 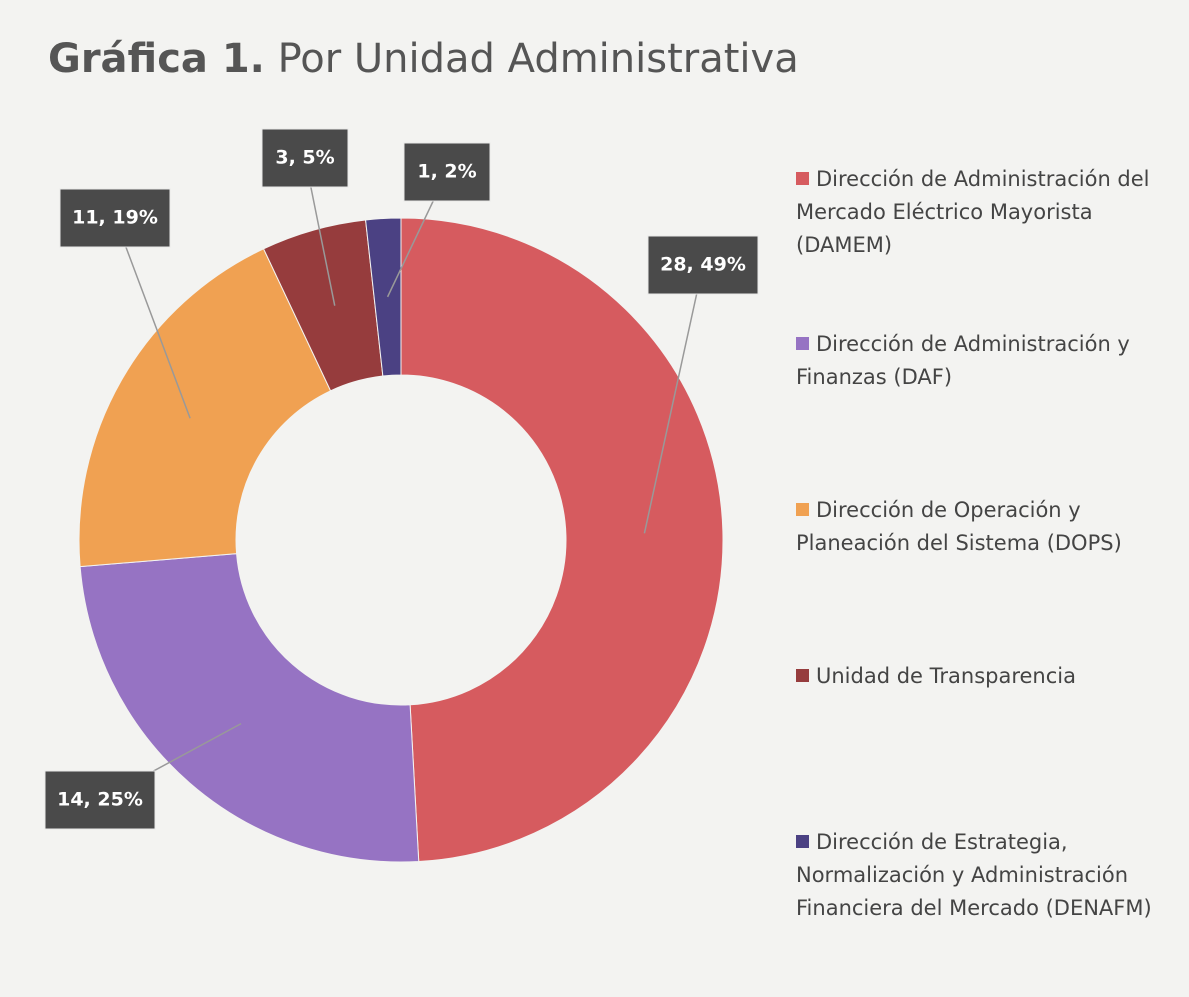 I want to click on data-label: 3, 5%, so click(x=305, y=158).